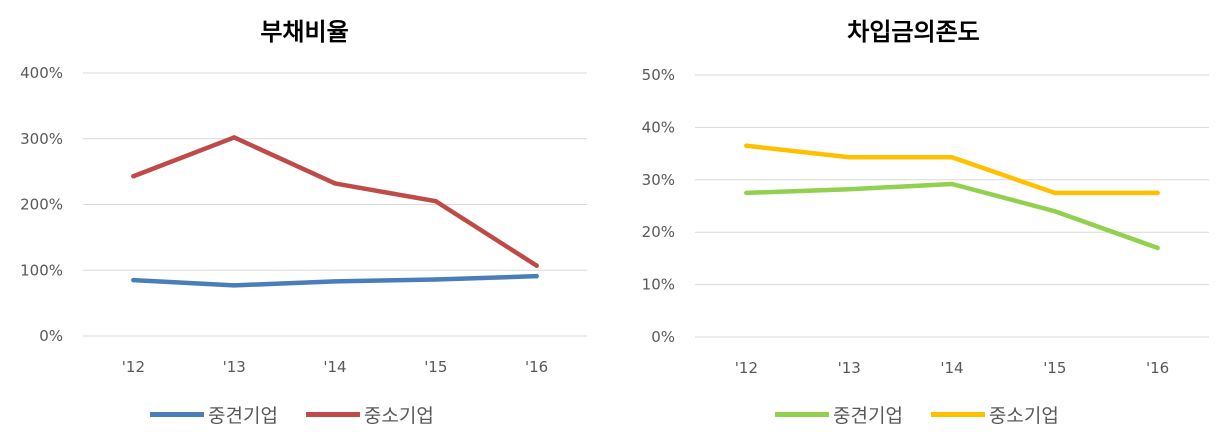  Describe the element at coordinates (41, 73) in the screenshot. I see `y-tick-label: 400%` at that location.